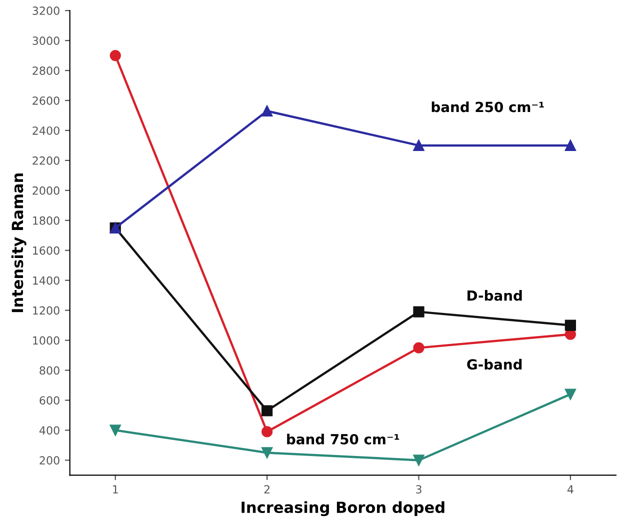 Image resolution: width=635 pixels, height=528 pixels. Describe the element at coordinates (46, 130) in the screenshot. I see `y-tick-label: 2400` at that location.